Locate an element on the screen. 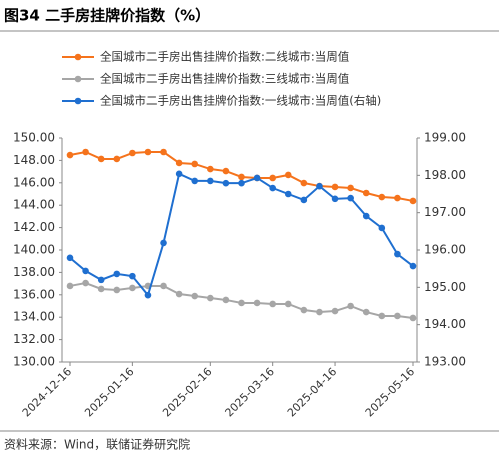  y-tick-label: 144.00 is located at coordinates (34, 205).